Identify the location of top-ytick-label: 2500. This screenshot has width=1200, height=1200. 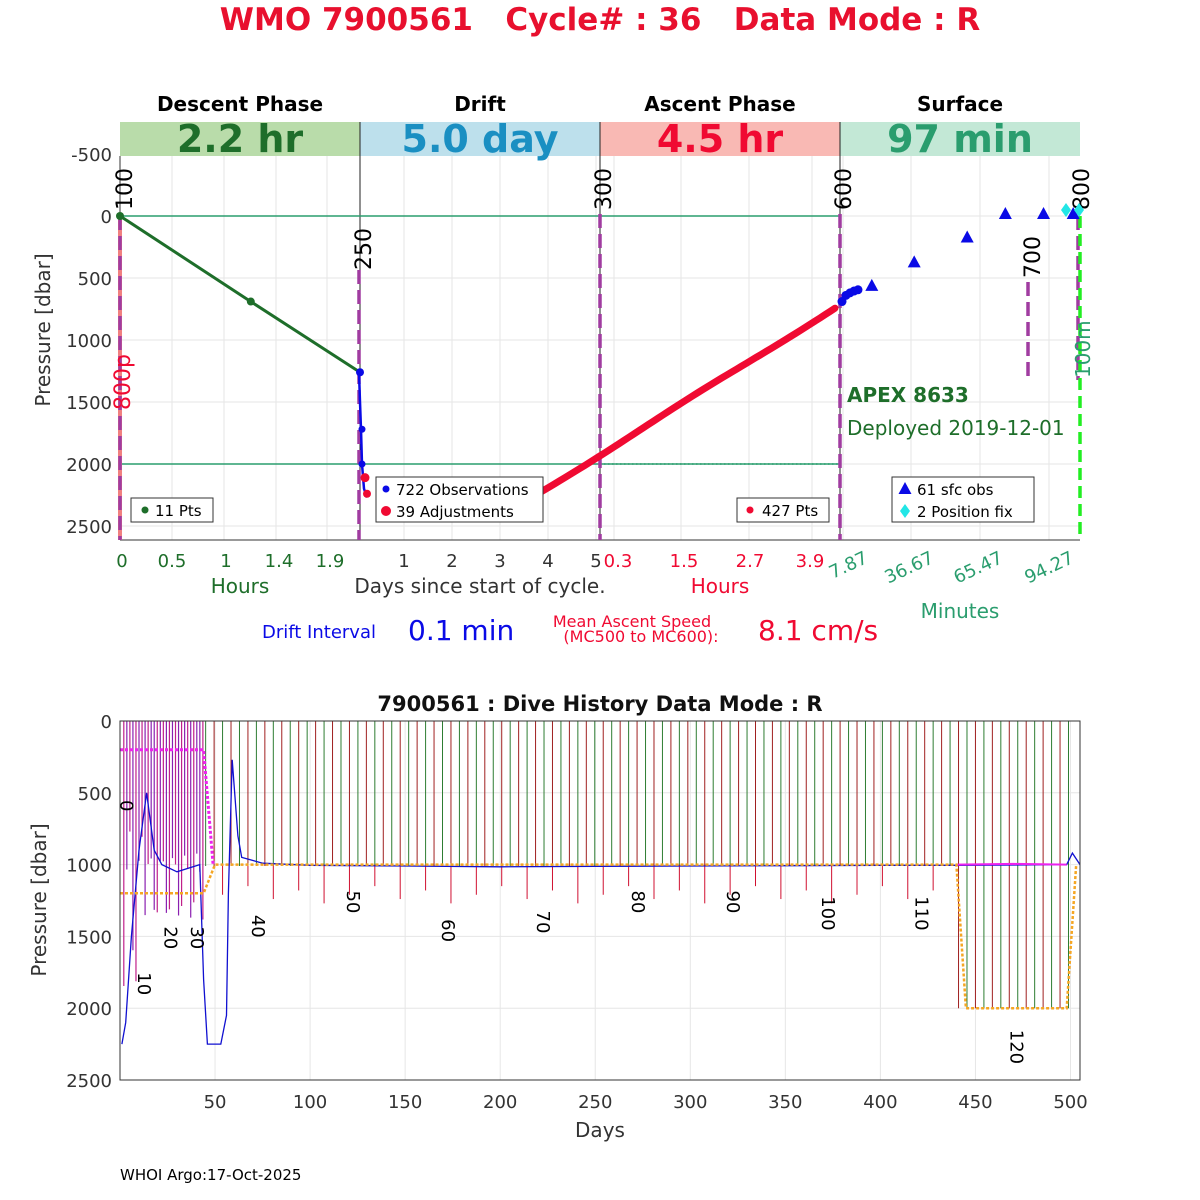
(89, 527).